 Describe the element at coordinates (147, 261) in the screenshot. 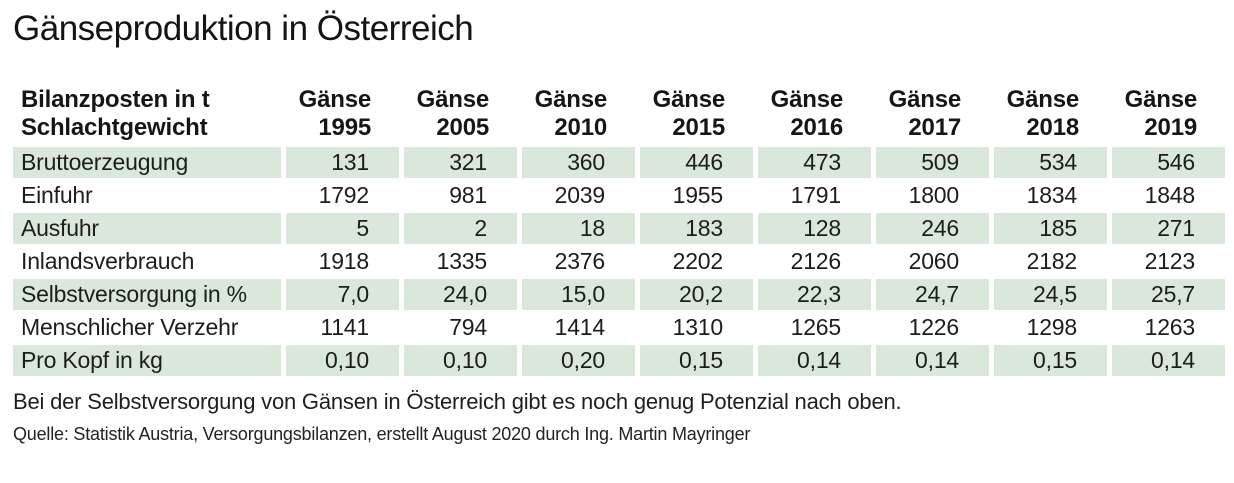

I see `row-label: Inlandsverbrauch` at that location.